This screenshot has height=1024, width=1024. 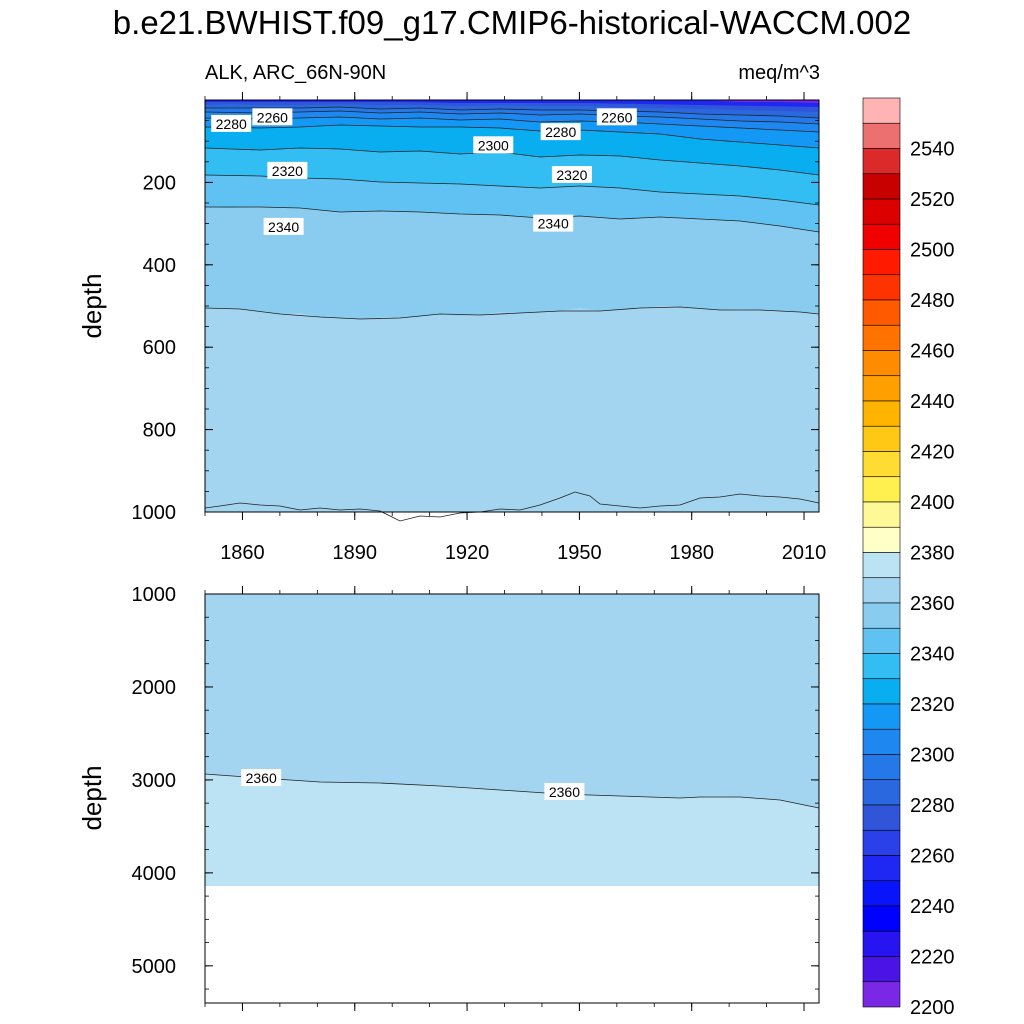 What do you see at coordinates (154, 688) in the screenshot?
I see `y-tick-label: 2000` at bounding box center [154, 688].